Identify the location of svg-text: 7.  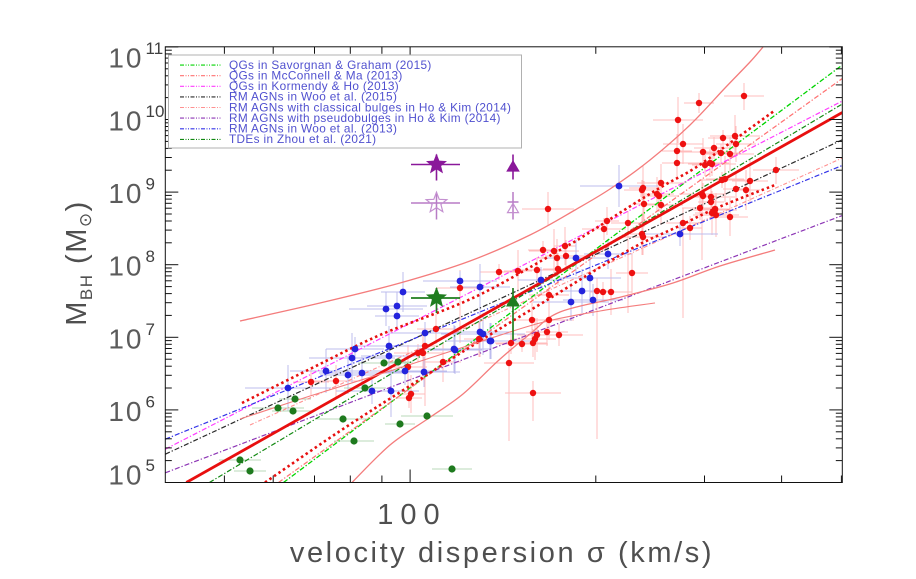
(150, 329).